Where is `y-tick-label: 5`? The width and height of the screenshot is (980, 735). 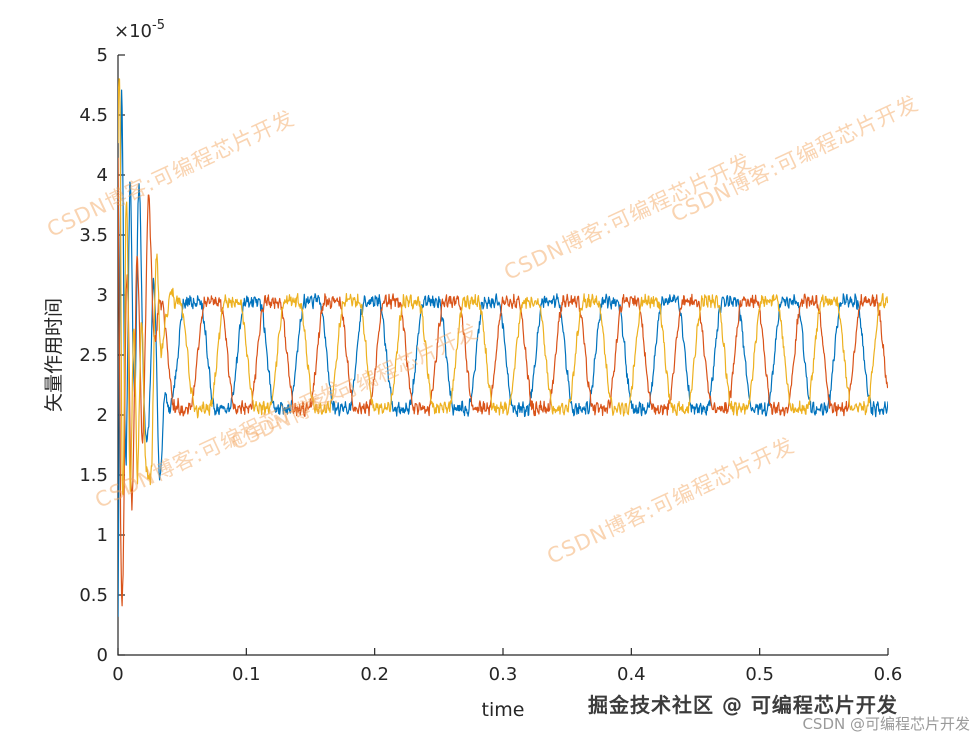
y-tick-label: 5 is located at coordinates (102, 55).